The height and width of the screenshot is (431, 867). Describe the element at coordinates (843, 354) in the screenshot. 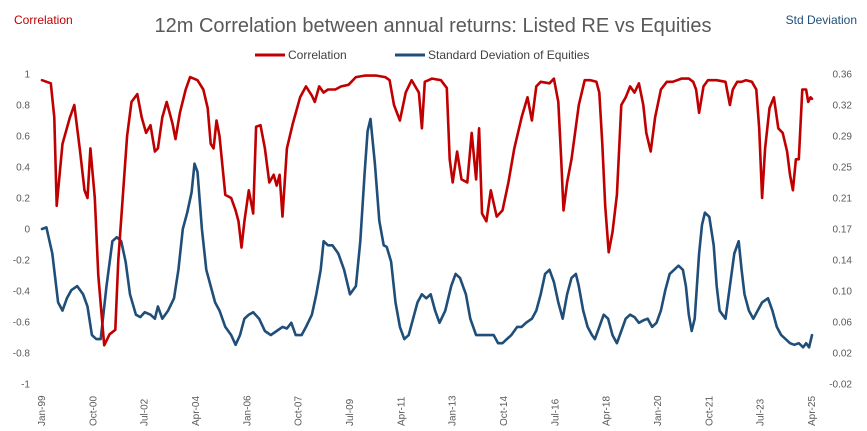

I see `right-tick-label: 0.02` at that location.